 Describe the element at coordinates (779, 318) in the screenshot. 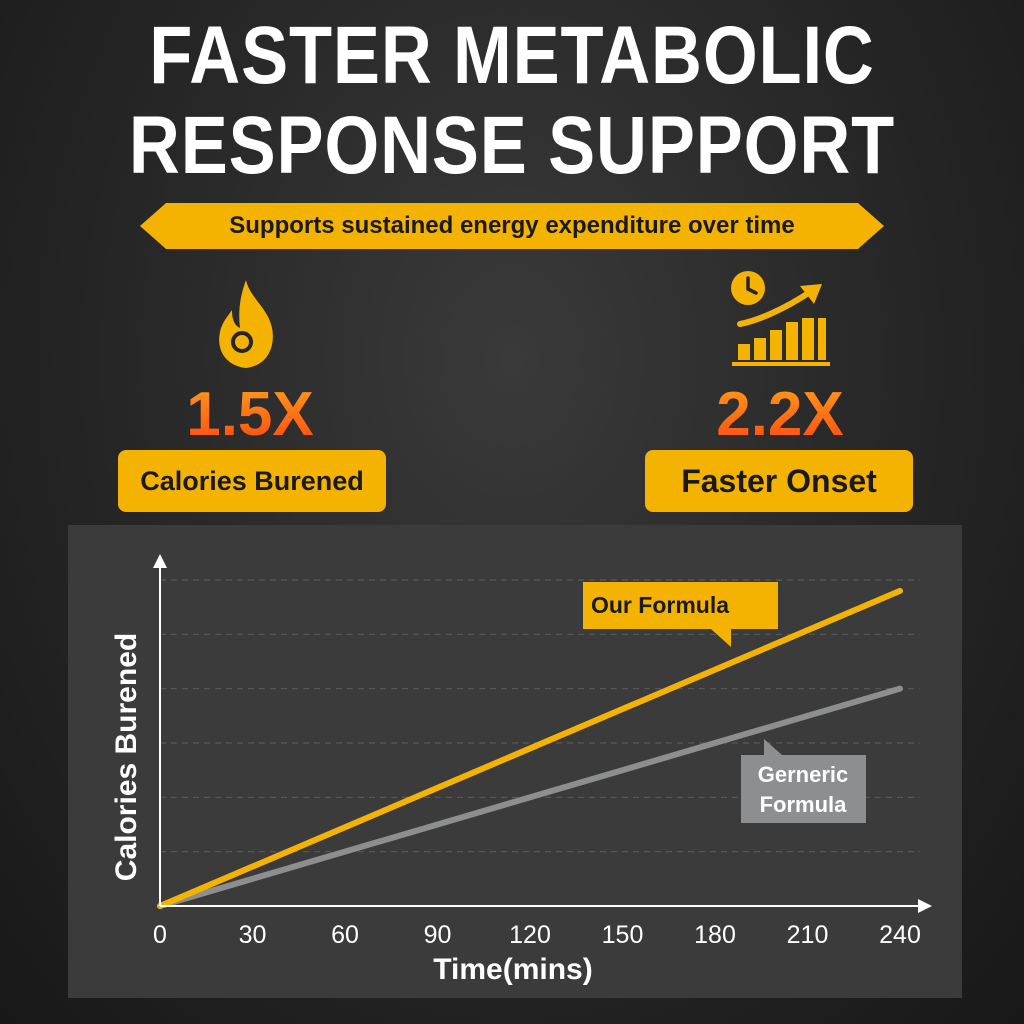

I see `clock-growth-chart-icon` at that location.